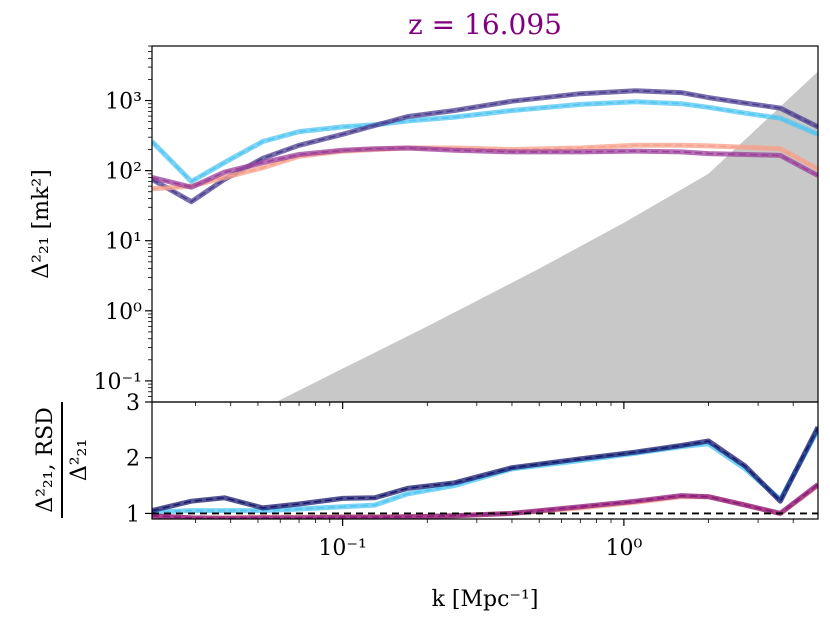 This screenshot has width=830, height=626. I want to click on top-series-salmon-dashed, so click(485, 167).